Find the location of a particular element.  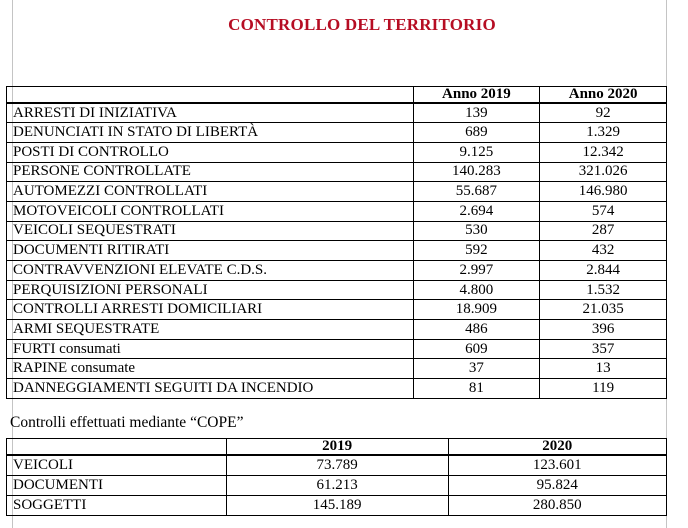

table-row: POSTI DI CONTROLLO 9.125 12.342 is located at coordinates (336, 152).